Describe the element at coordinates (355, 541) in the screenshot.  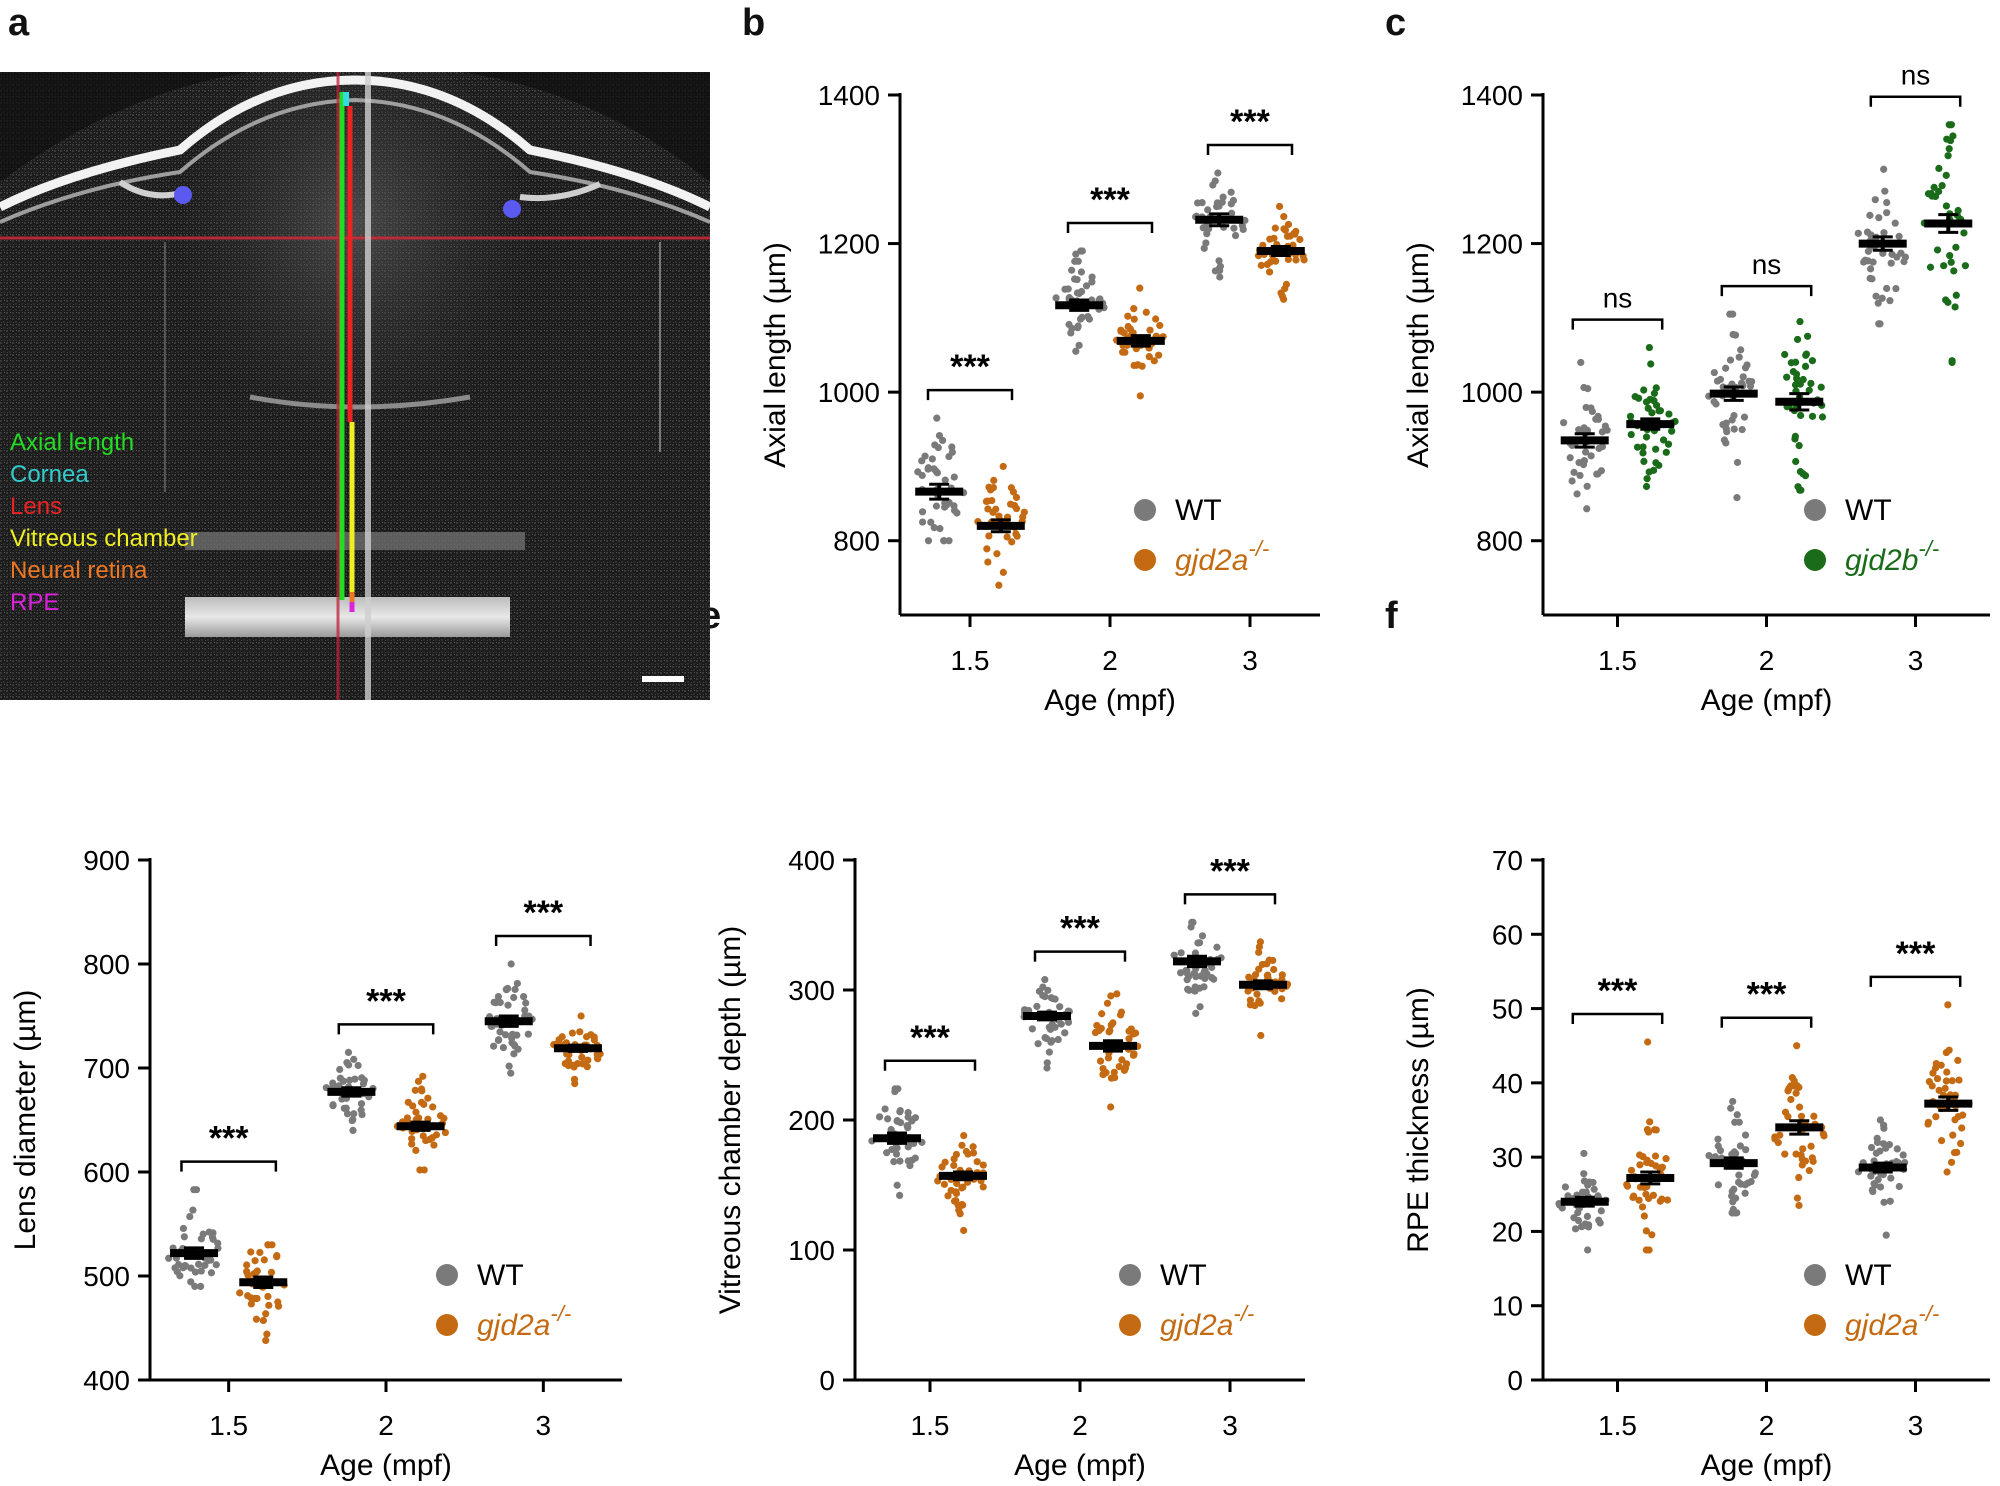
I see `neural-retina-layer` at that location.